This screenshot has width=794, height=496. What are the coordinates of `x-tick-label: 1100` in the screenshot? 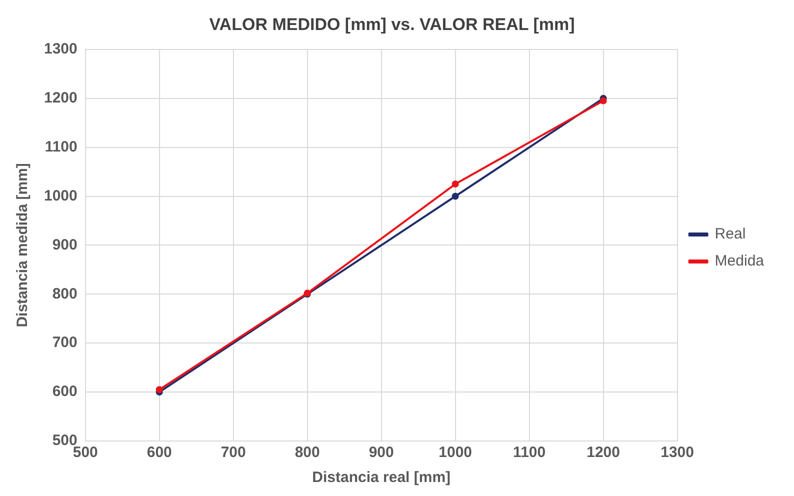 It's located at (529, 453).